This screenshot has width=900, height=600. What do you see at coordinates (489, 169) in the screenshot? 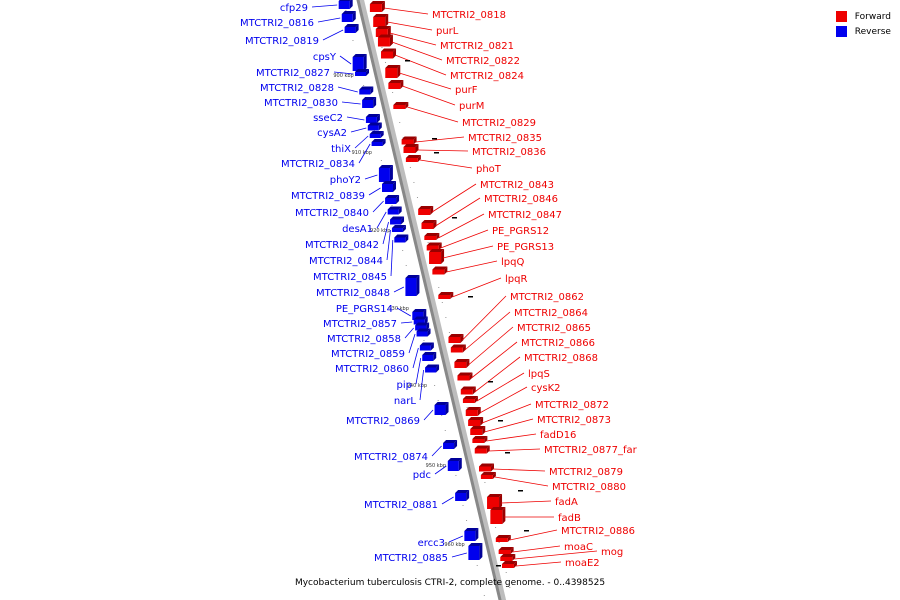
I see `forward-gene-label: phoT` at bounding box center [489, 169].